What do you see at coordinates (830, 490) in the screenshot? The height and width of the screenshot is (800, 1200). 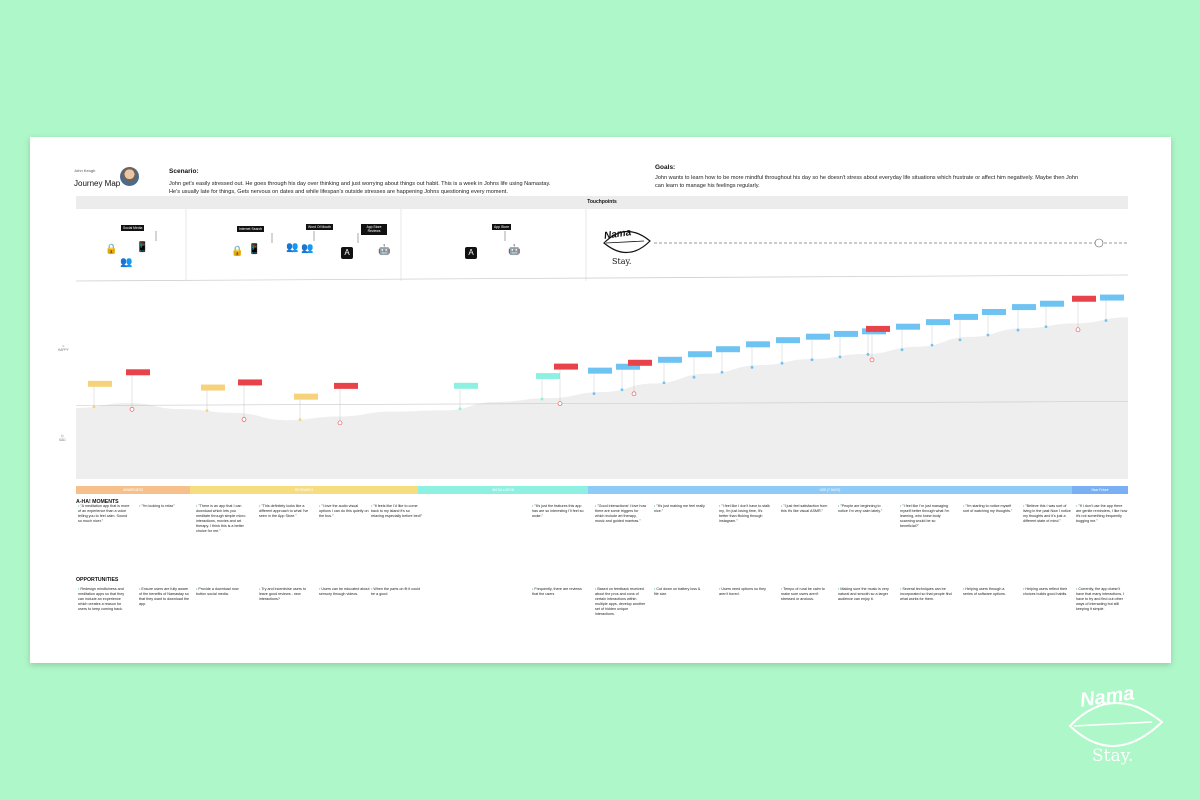 I see `phase-use: USE (7 DAYS)` at bounding box center [830, 490].